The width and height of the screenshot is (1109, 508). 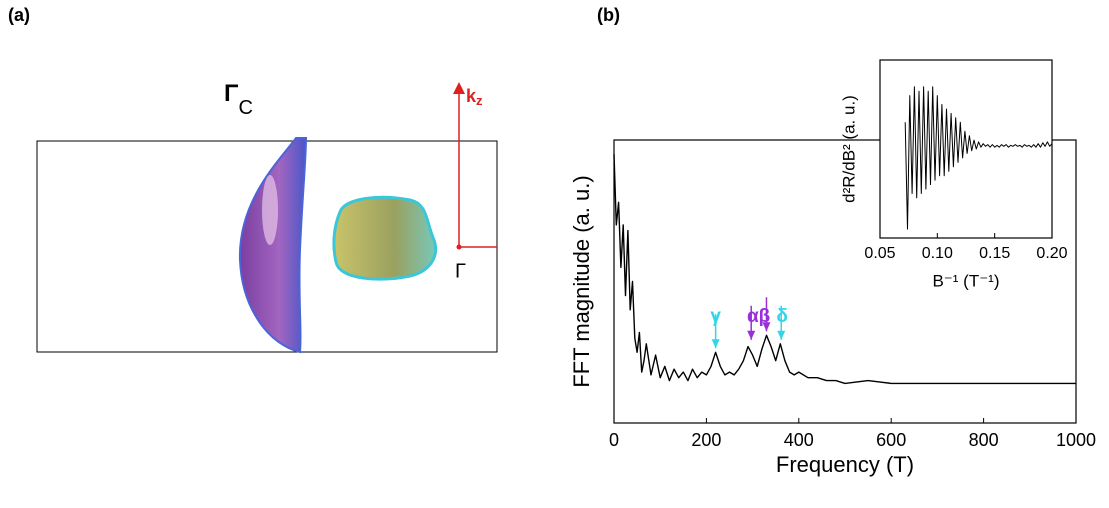 I want to click on x-tick-label: 0, so click(x=614, y=440).